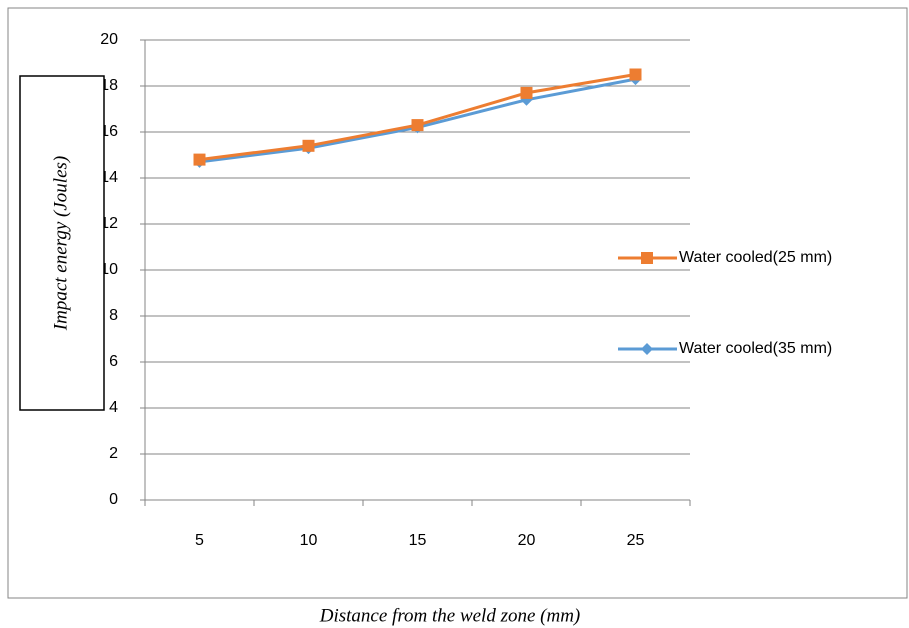 Image resolution: width=909 pixels, height=628 pixels. I want to click on y-tick-label: 4, so click(113, 407).